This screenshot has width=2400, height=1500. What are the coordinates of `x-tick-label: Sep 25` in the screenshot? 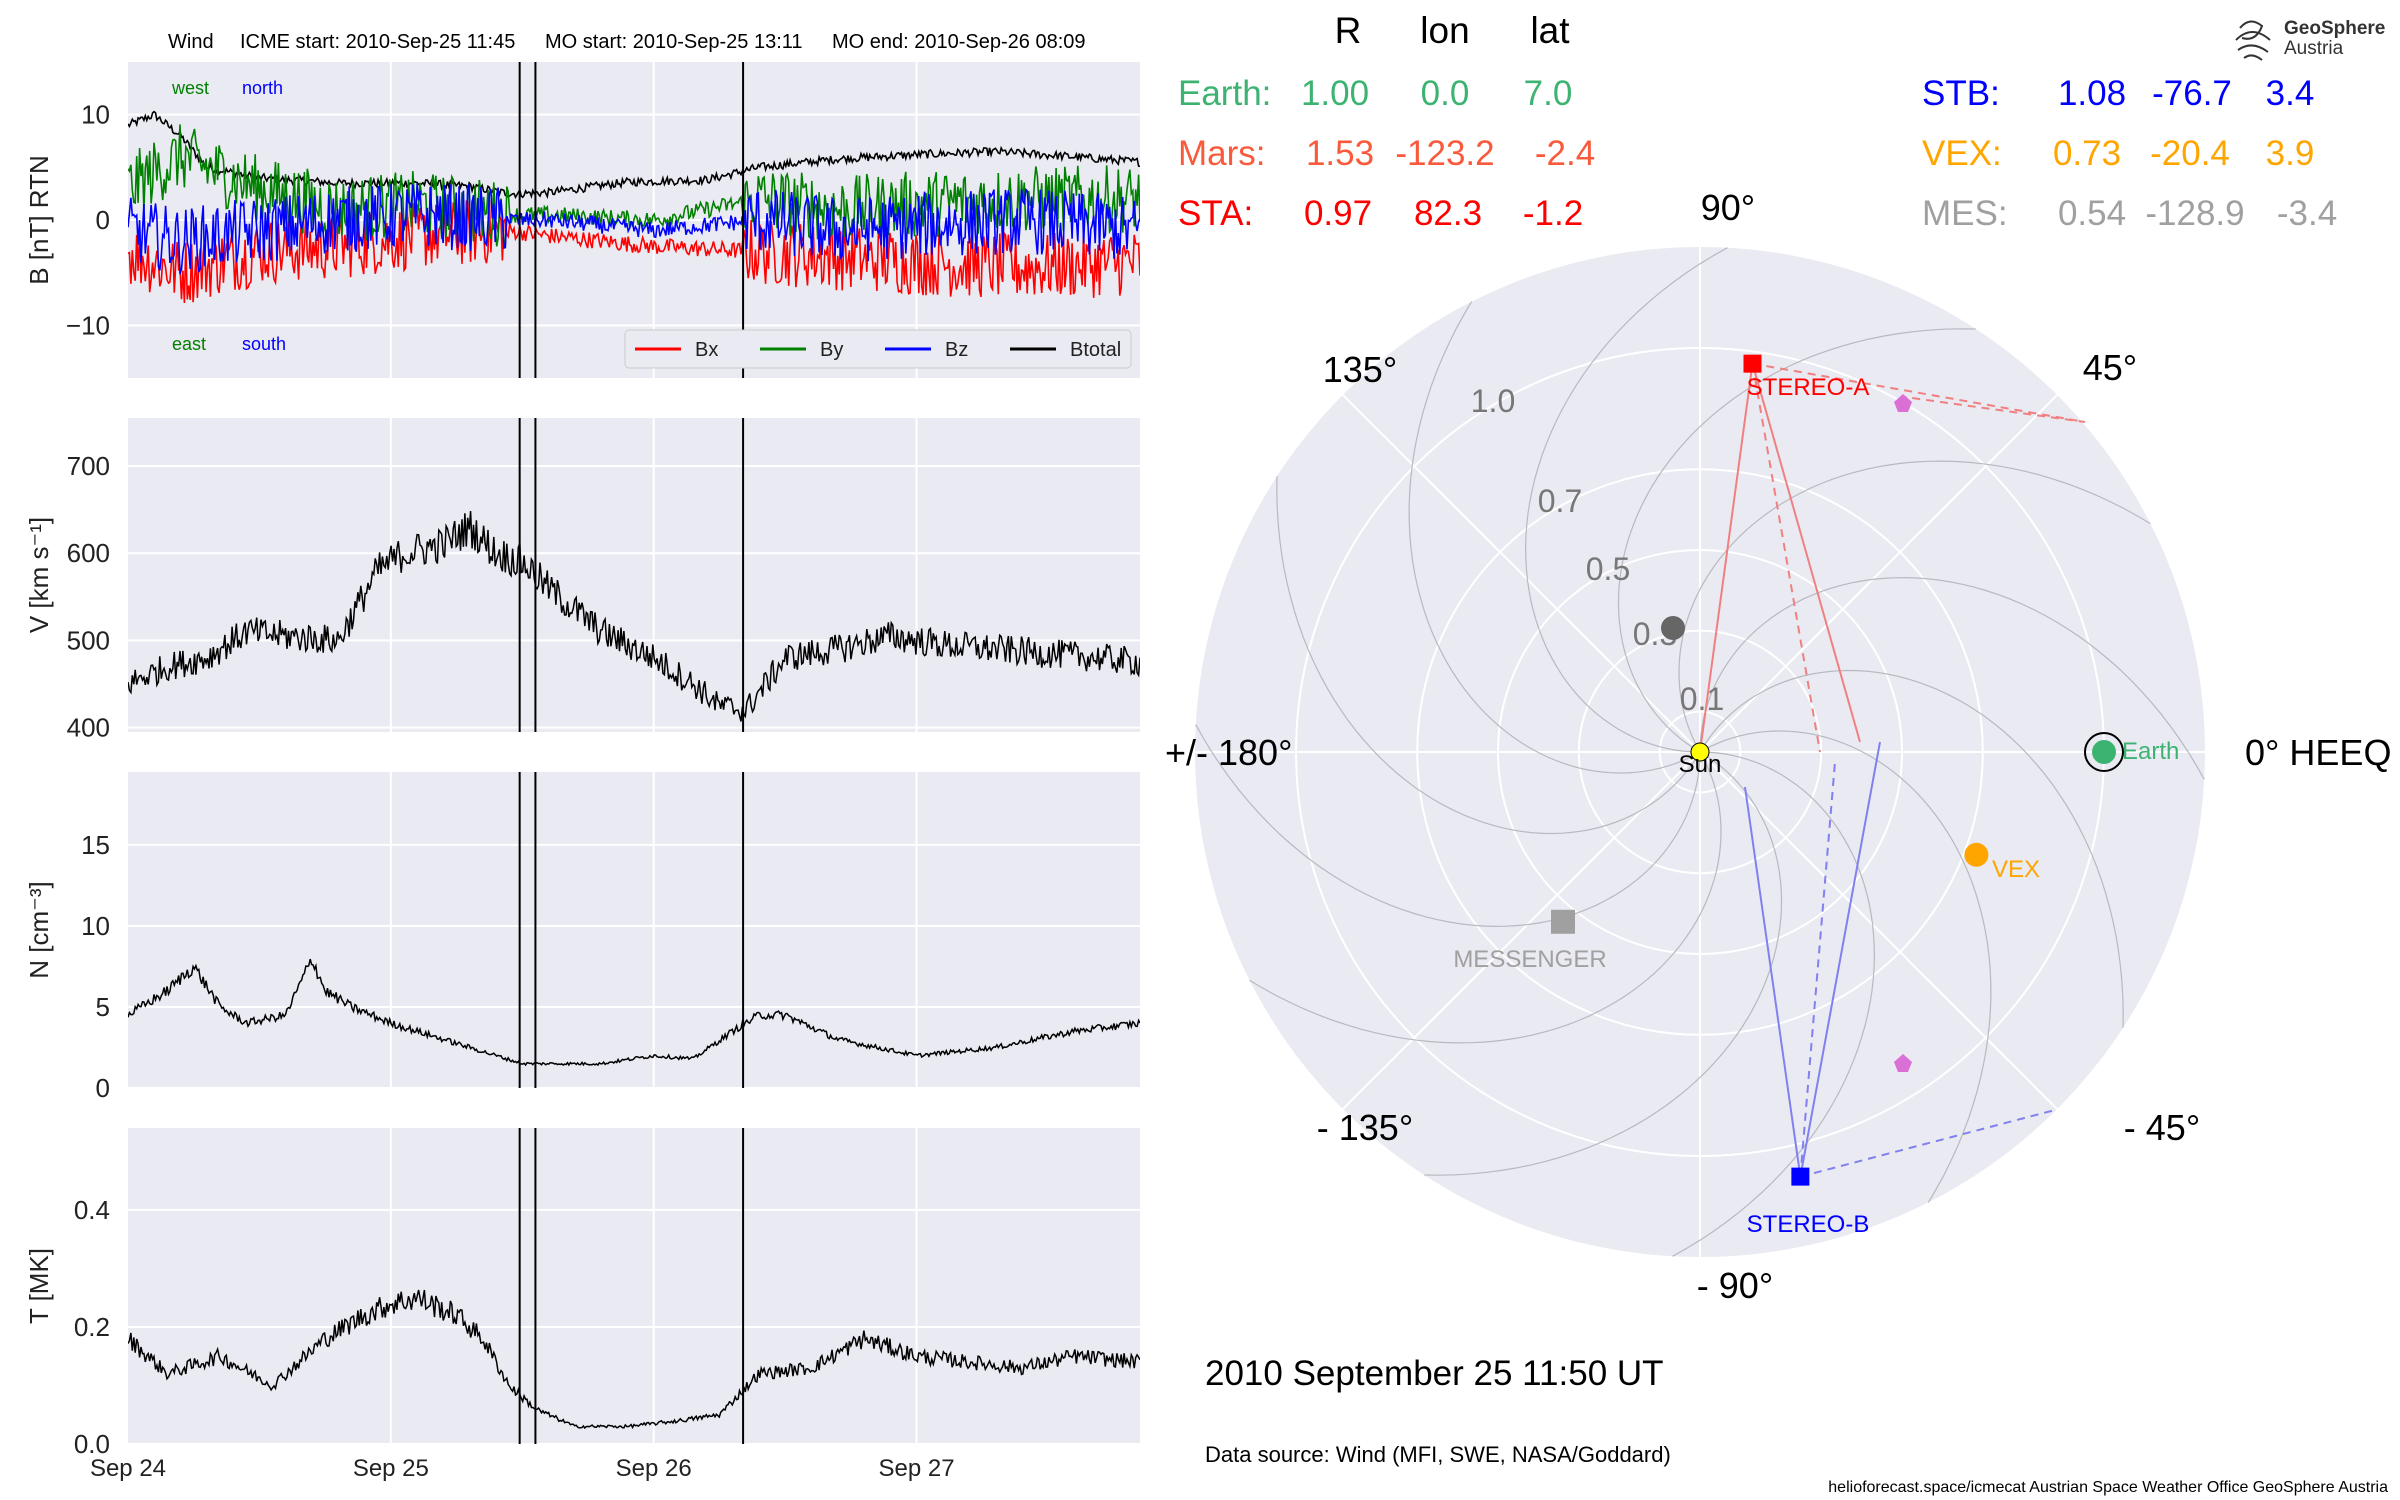 It's located at (391, 1468).